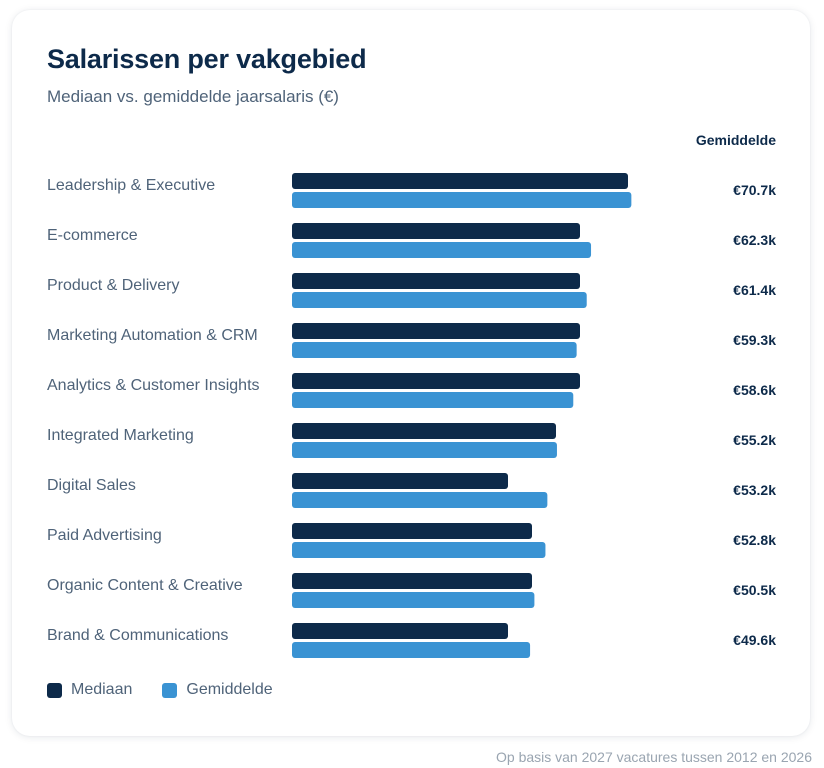 The height and width of the screenshot is (768, 824). I want to click on category-label: Product & Delivery, so click(113, 285).